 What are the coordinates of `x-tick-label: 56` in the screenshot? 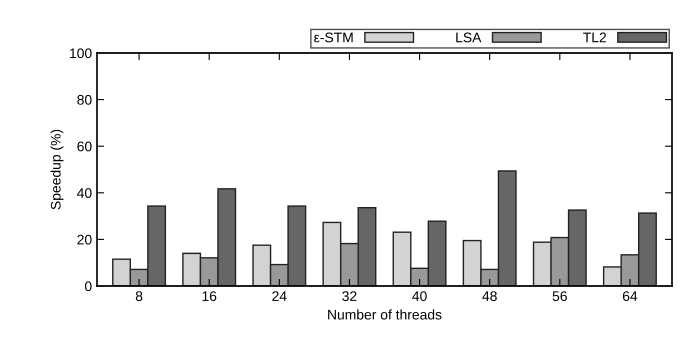 It's located at (559, 296).